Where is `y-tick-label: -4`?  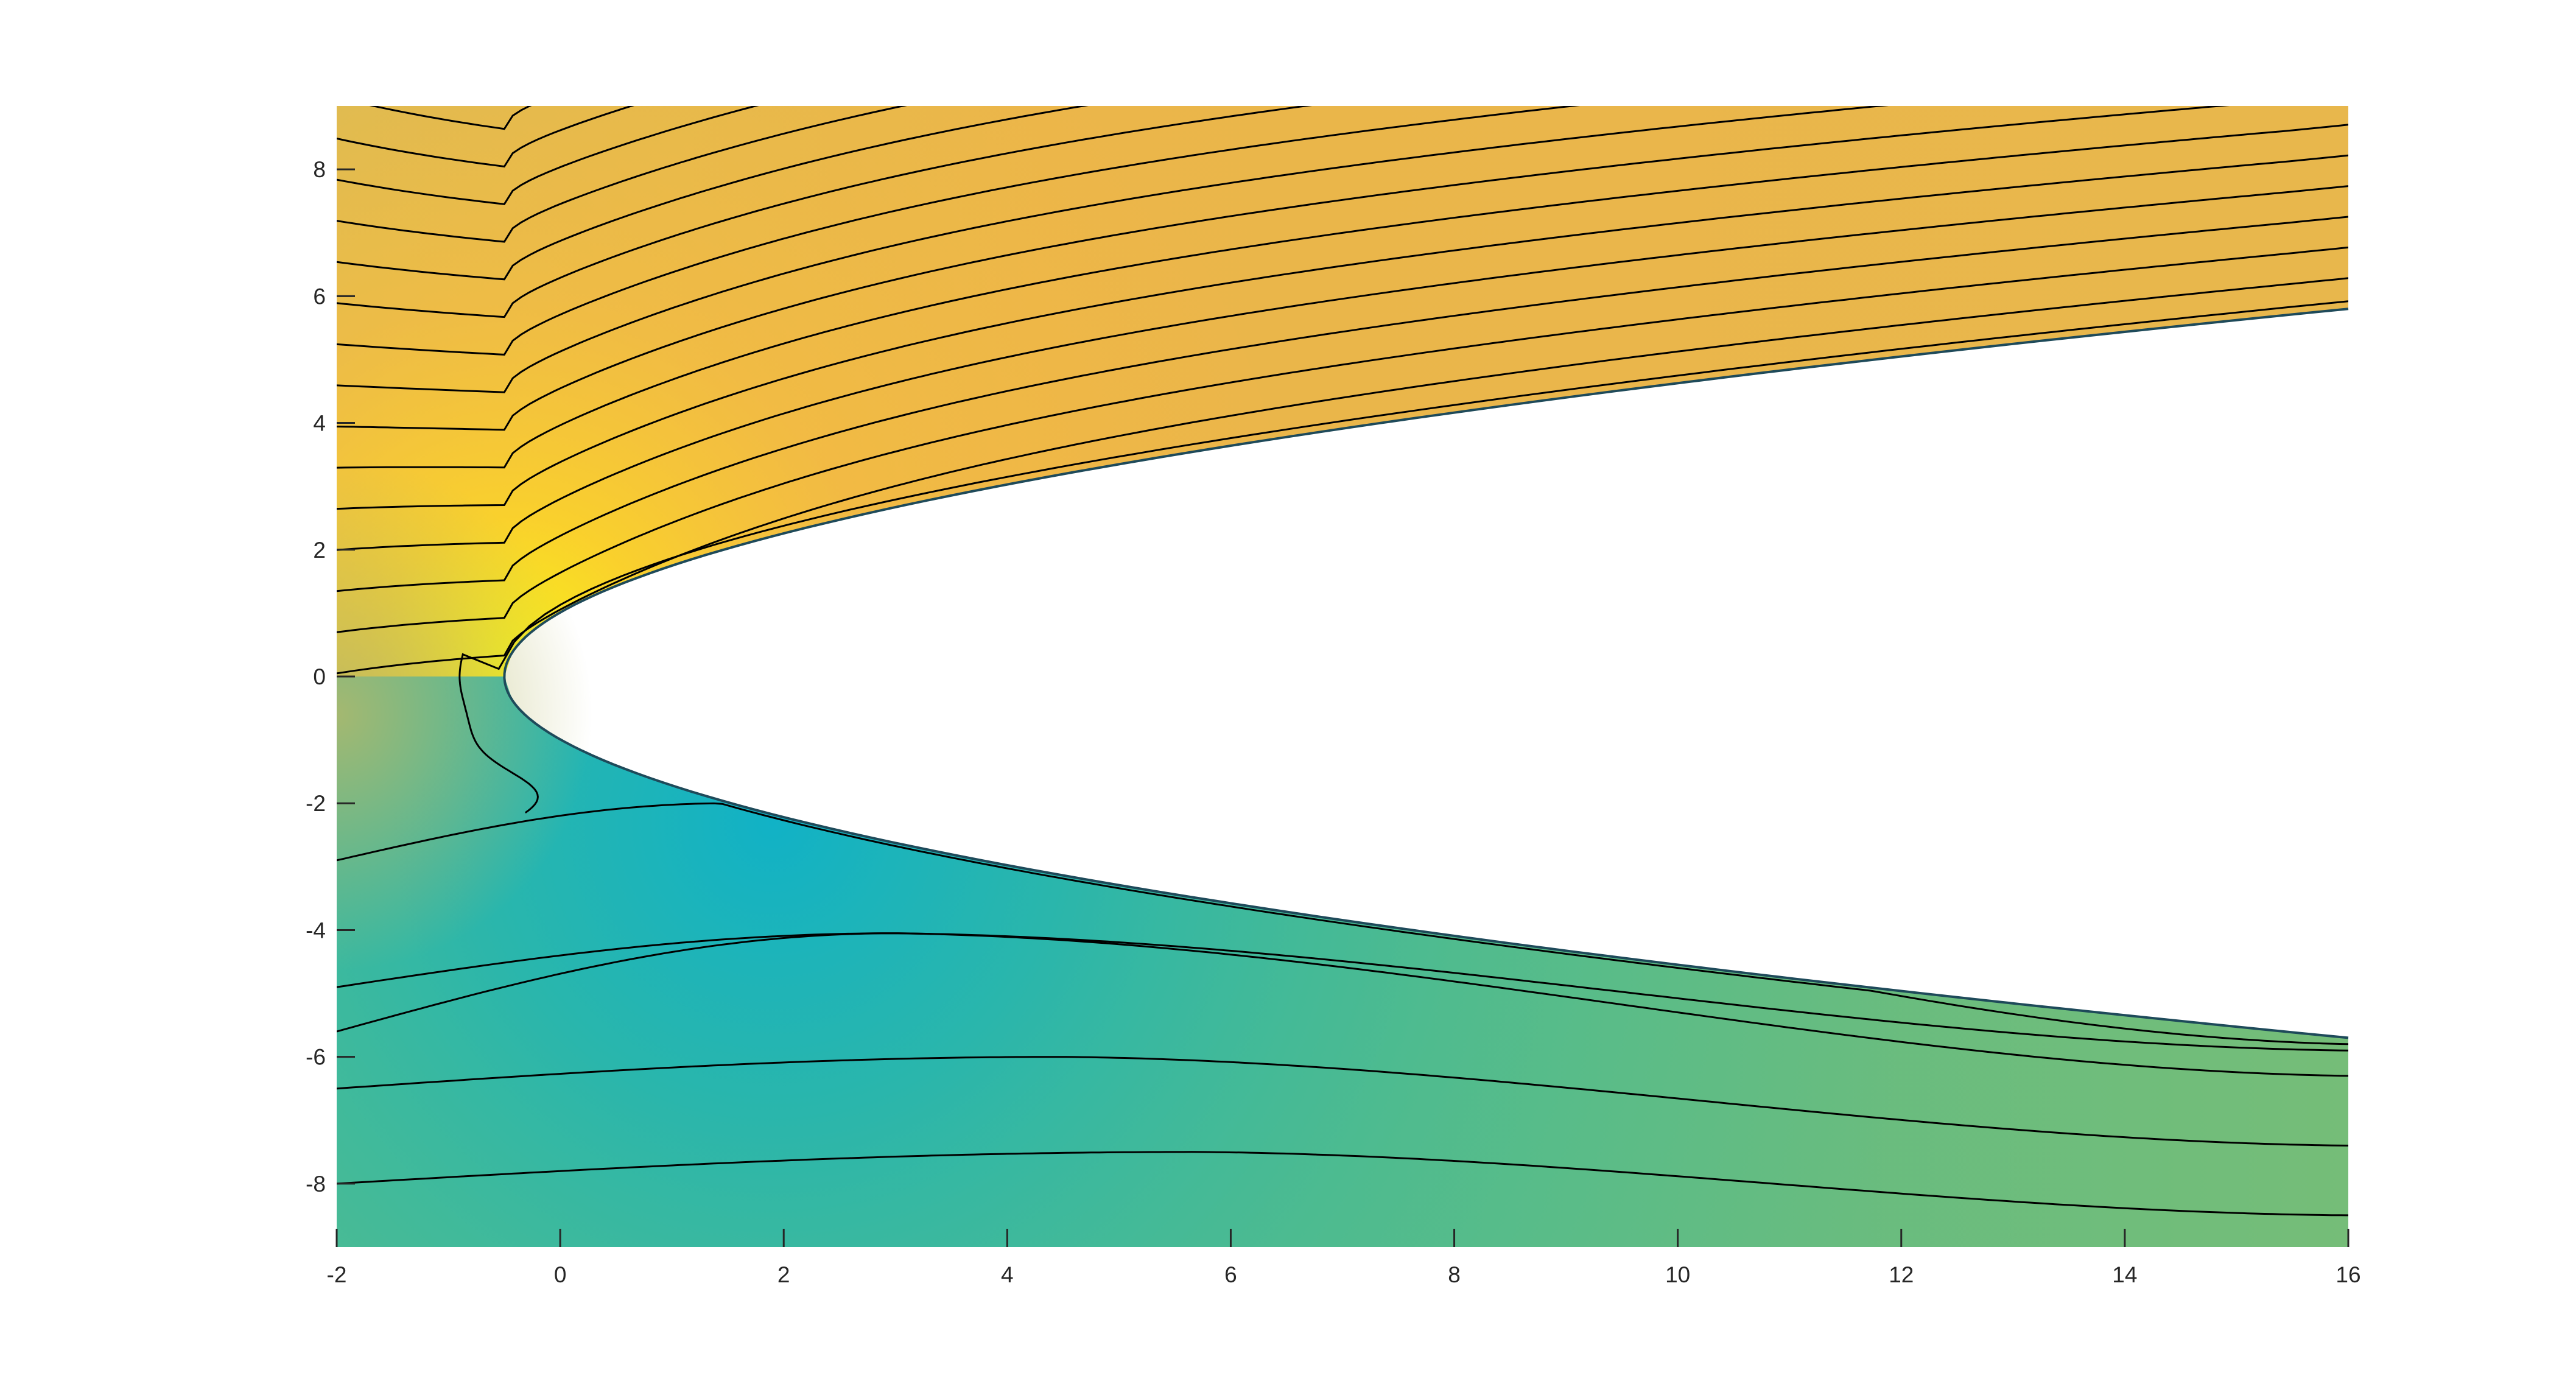 y-tick-label: -4 is located at coordinates (316, 931).